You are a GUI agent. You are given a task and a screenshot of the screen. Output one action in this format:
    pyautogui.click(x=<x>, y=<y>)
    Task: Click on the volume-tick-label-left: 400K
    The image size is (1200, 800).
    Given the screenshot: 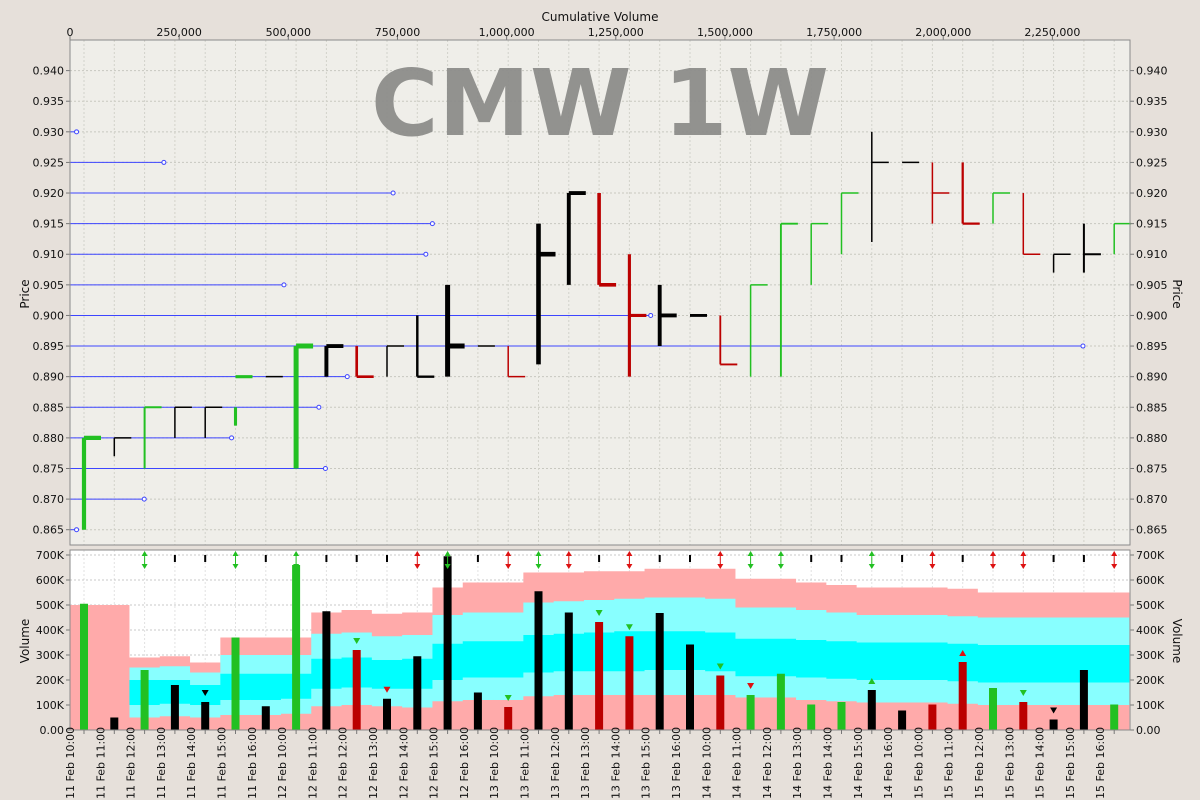 What is the action you would take?
    pyautogui.click(x=50, y=630)
    